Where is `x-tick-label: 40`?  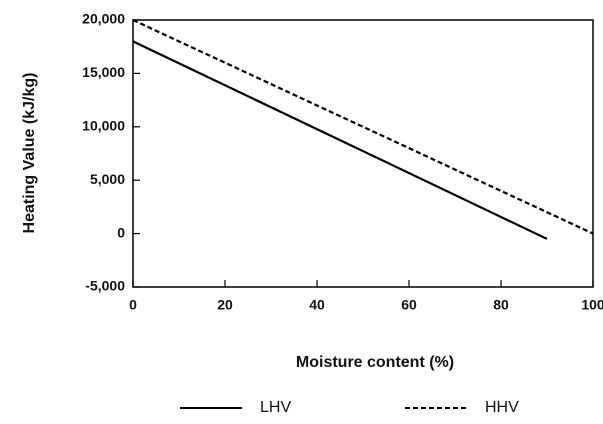
x-tick-label: 40 is located at coordinates (317, 305).